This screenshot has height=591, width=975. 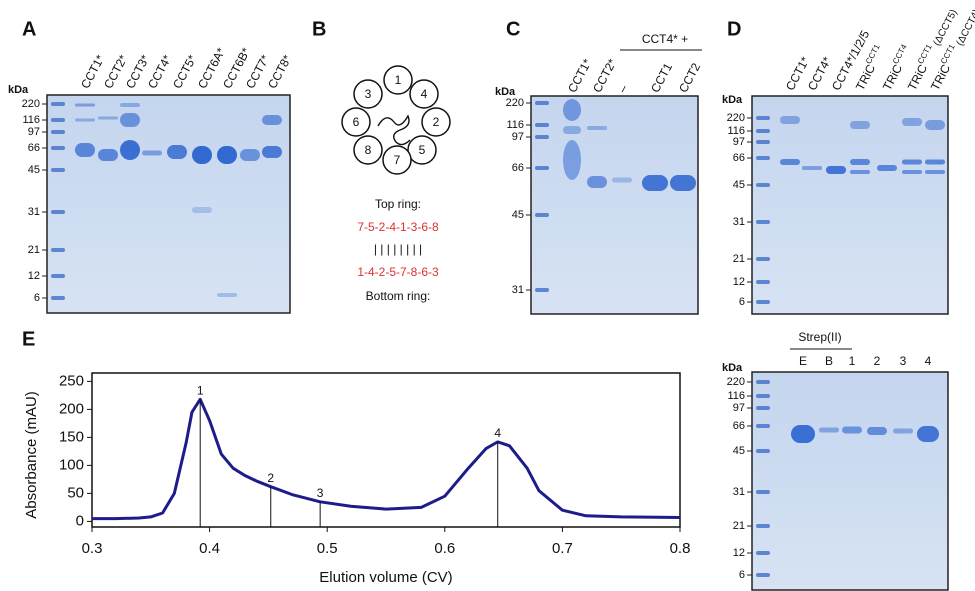 What do you see at coordinates (680, 548) in the screenshot?
I see `x-tick-label: 0.8` at bounding box center [680, 548].